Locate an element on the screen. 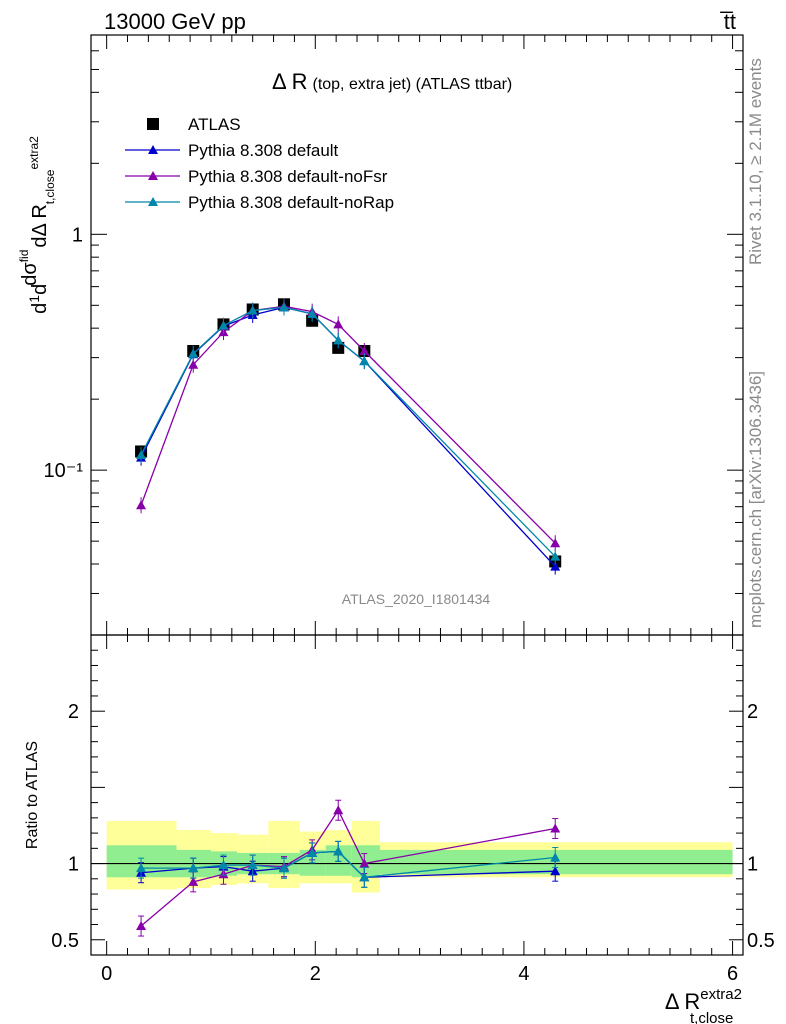  svg-text: d1ddσfiddΔ Rt,closeextra2 is located at coordinates (37, 225).